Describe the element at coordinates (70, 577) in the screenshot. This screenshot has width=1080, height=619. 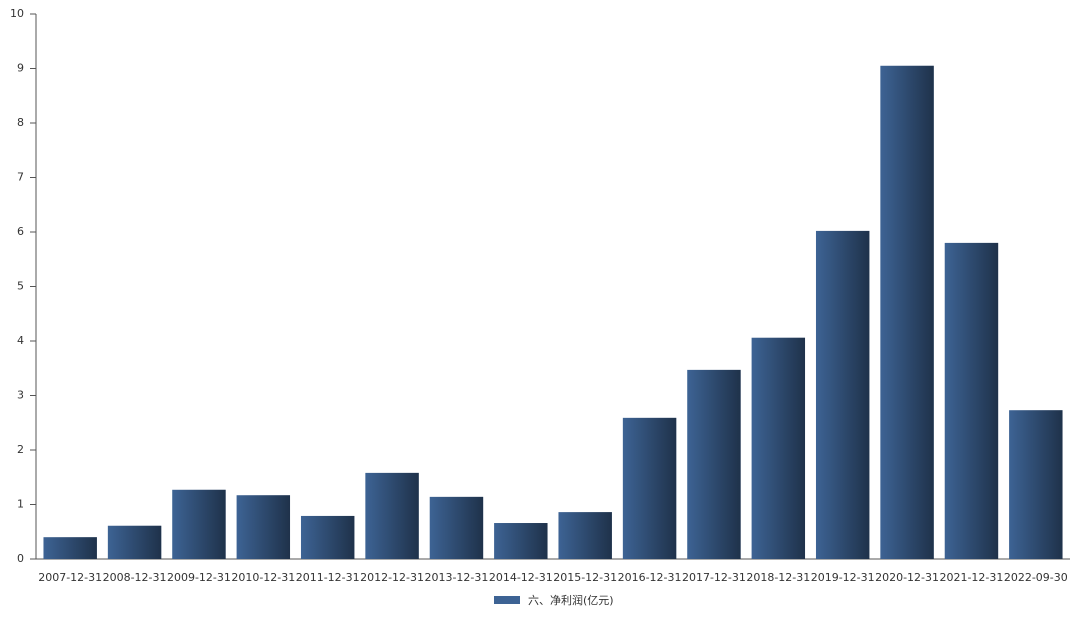
I see `x-tick-label: 2007-12-31` at that location.